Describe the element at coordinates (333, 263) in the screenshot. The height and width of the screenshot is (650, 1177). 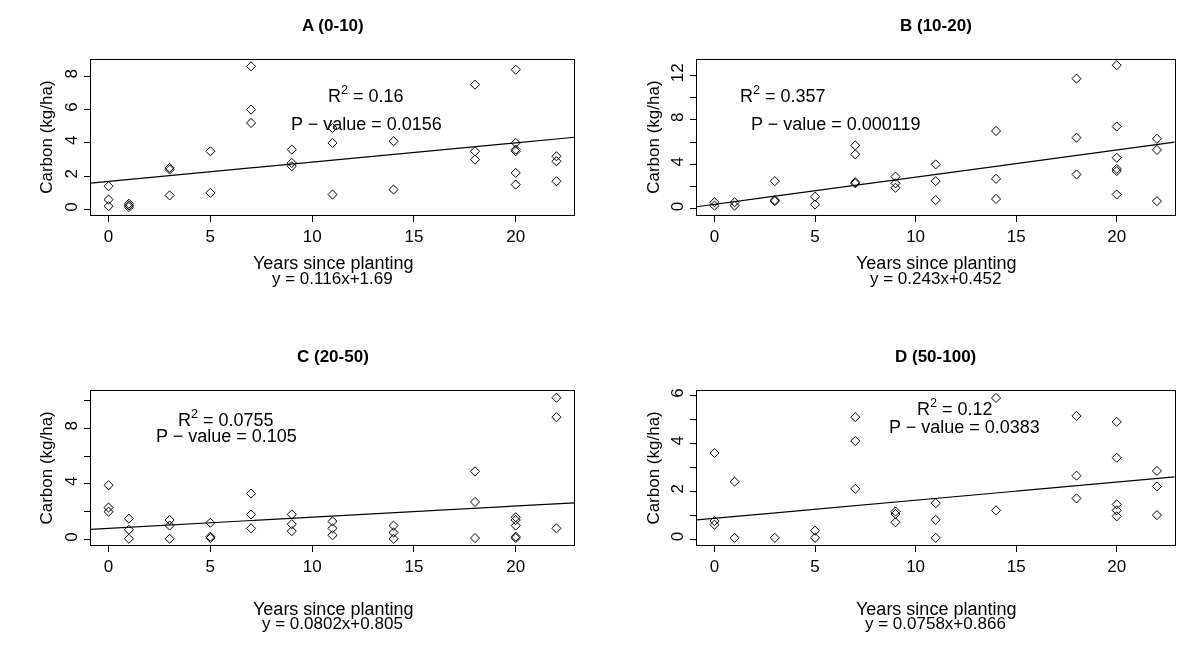
I see `x-axis-title: Years since planting` at that location.